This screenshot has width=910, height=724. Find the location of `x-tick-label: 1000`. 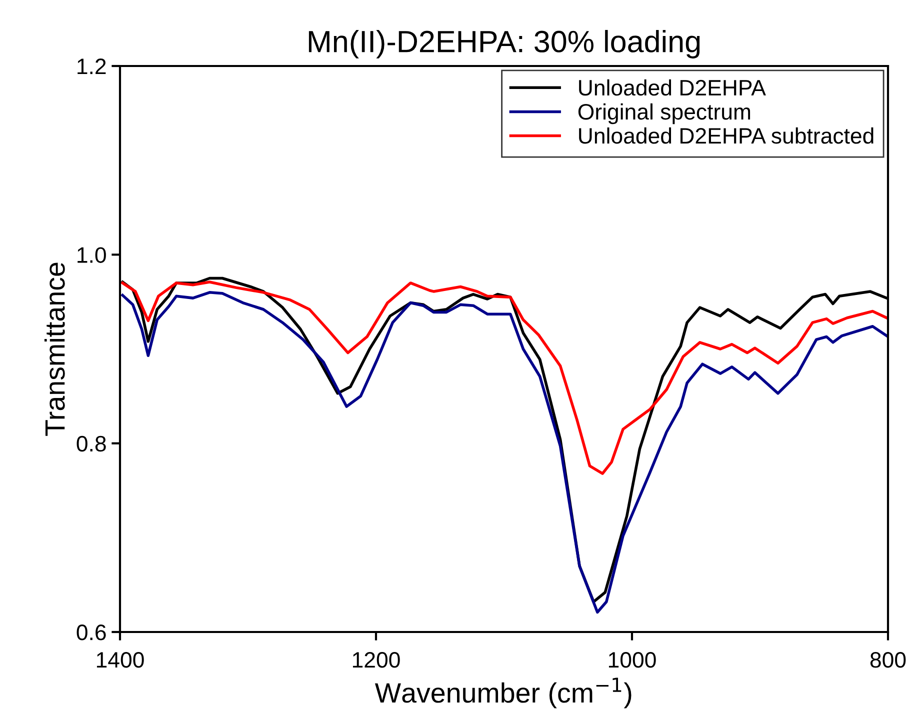

x-tick-label: 1000 is located at coordinates (632, 660).